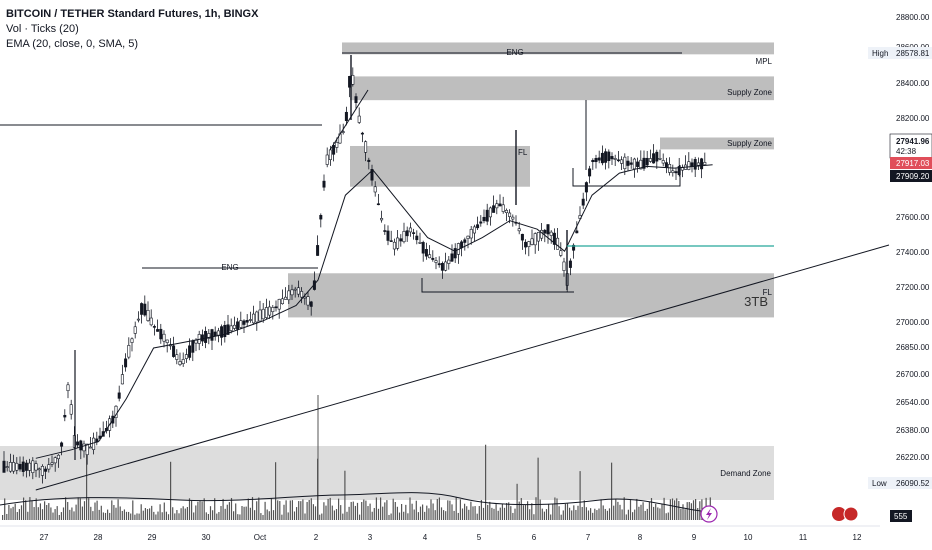 The image size is (932, 550). What do you see at coordinates (913, 374) in the screenshot?
I see `price-tick-label: 26700.00` at bounding box center [913, 374].